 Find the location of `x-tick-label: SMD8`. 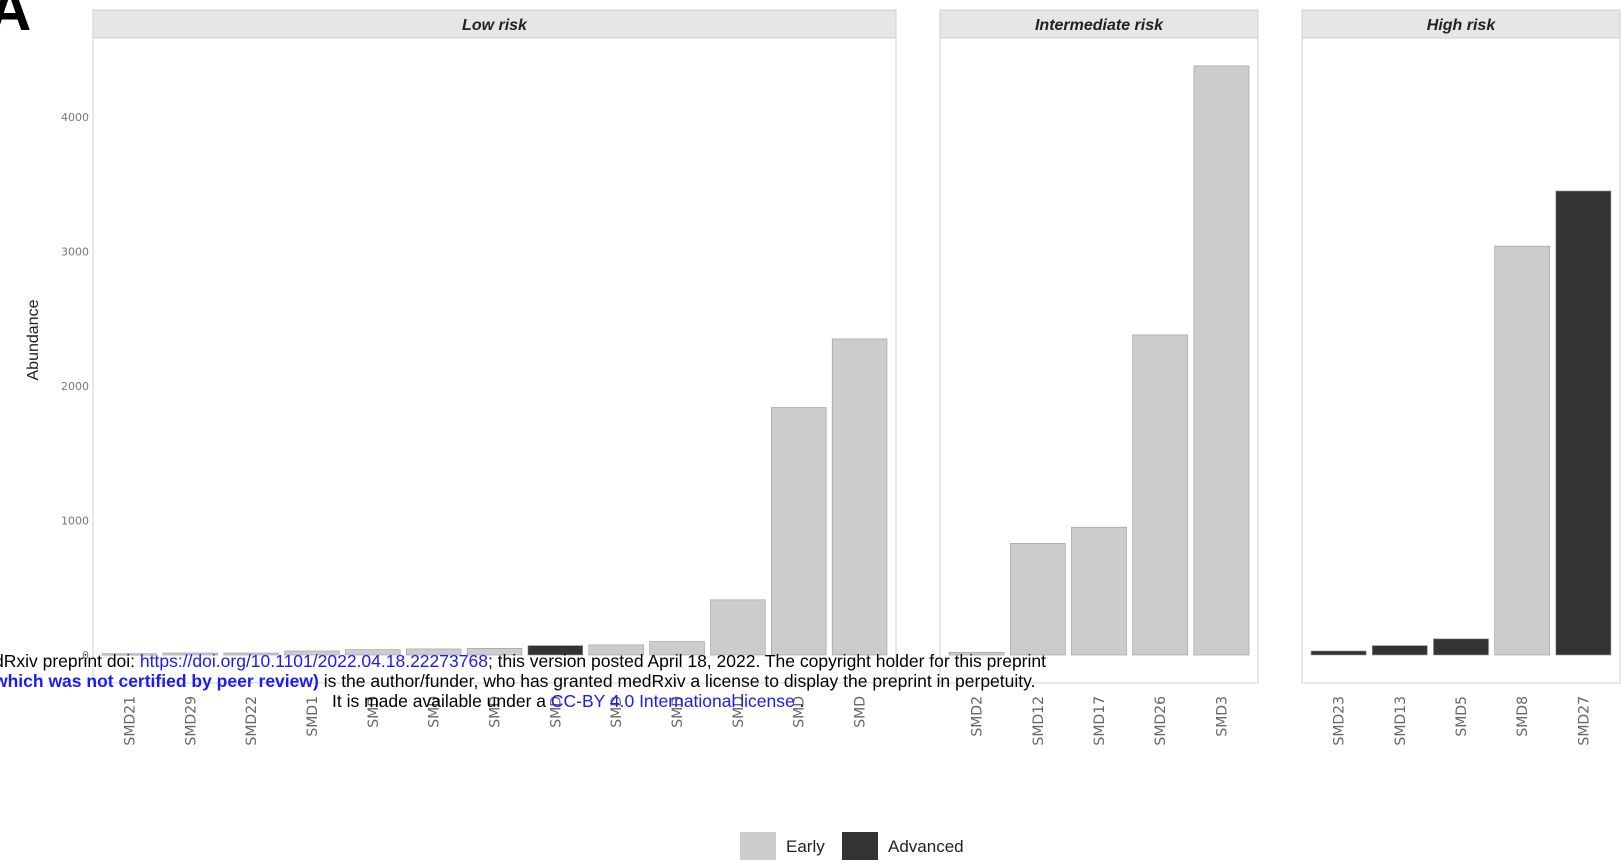

x-tick-label: SMD8 is located at coordinates (1523, 716).